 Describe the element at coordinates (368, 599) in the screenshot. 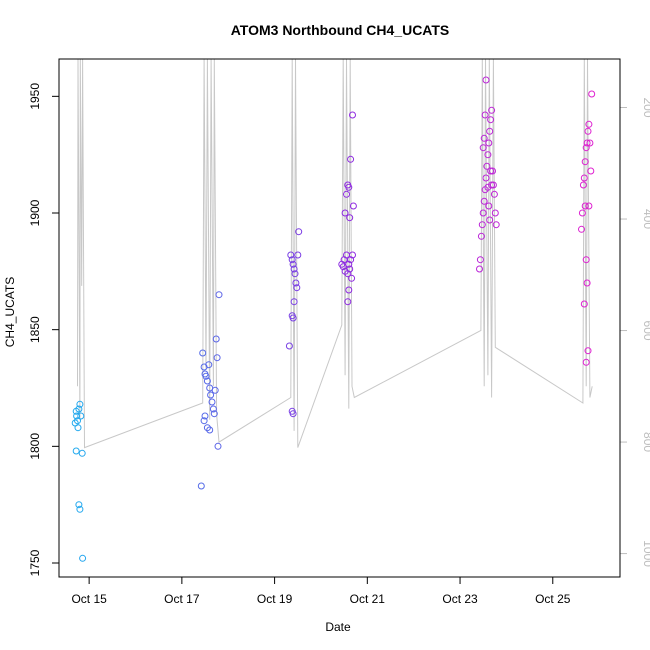

I see `x-tick-label: Oct 21` at that location.